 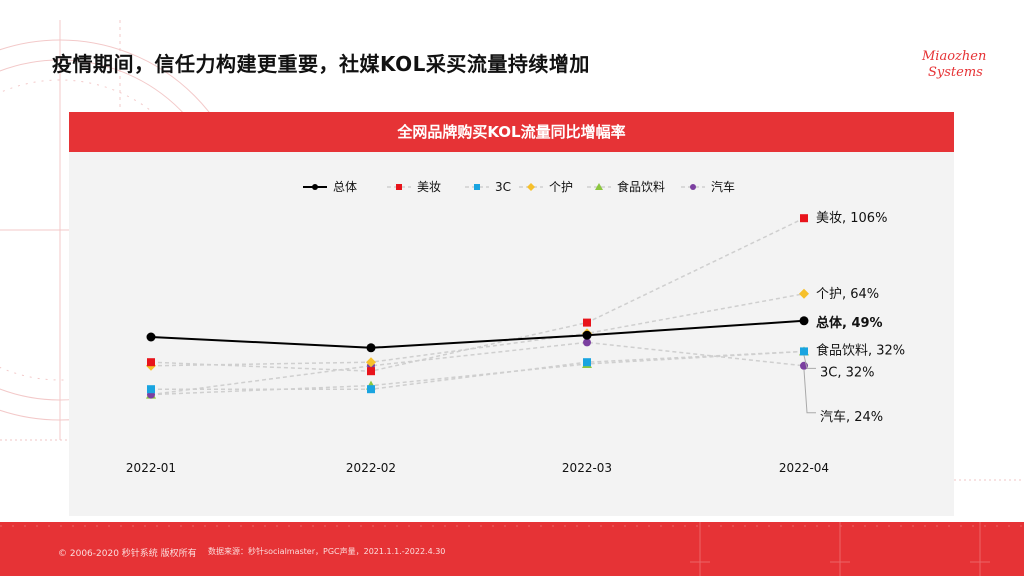 What do you see at coordinates (321, 64) in the screenshot?
I see `page-title: 疫情期间，信任力构建更重要，社媒KOL采买流量持续增加` at bounding box center [321, 64].